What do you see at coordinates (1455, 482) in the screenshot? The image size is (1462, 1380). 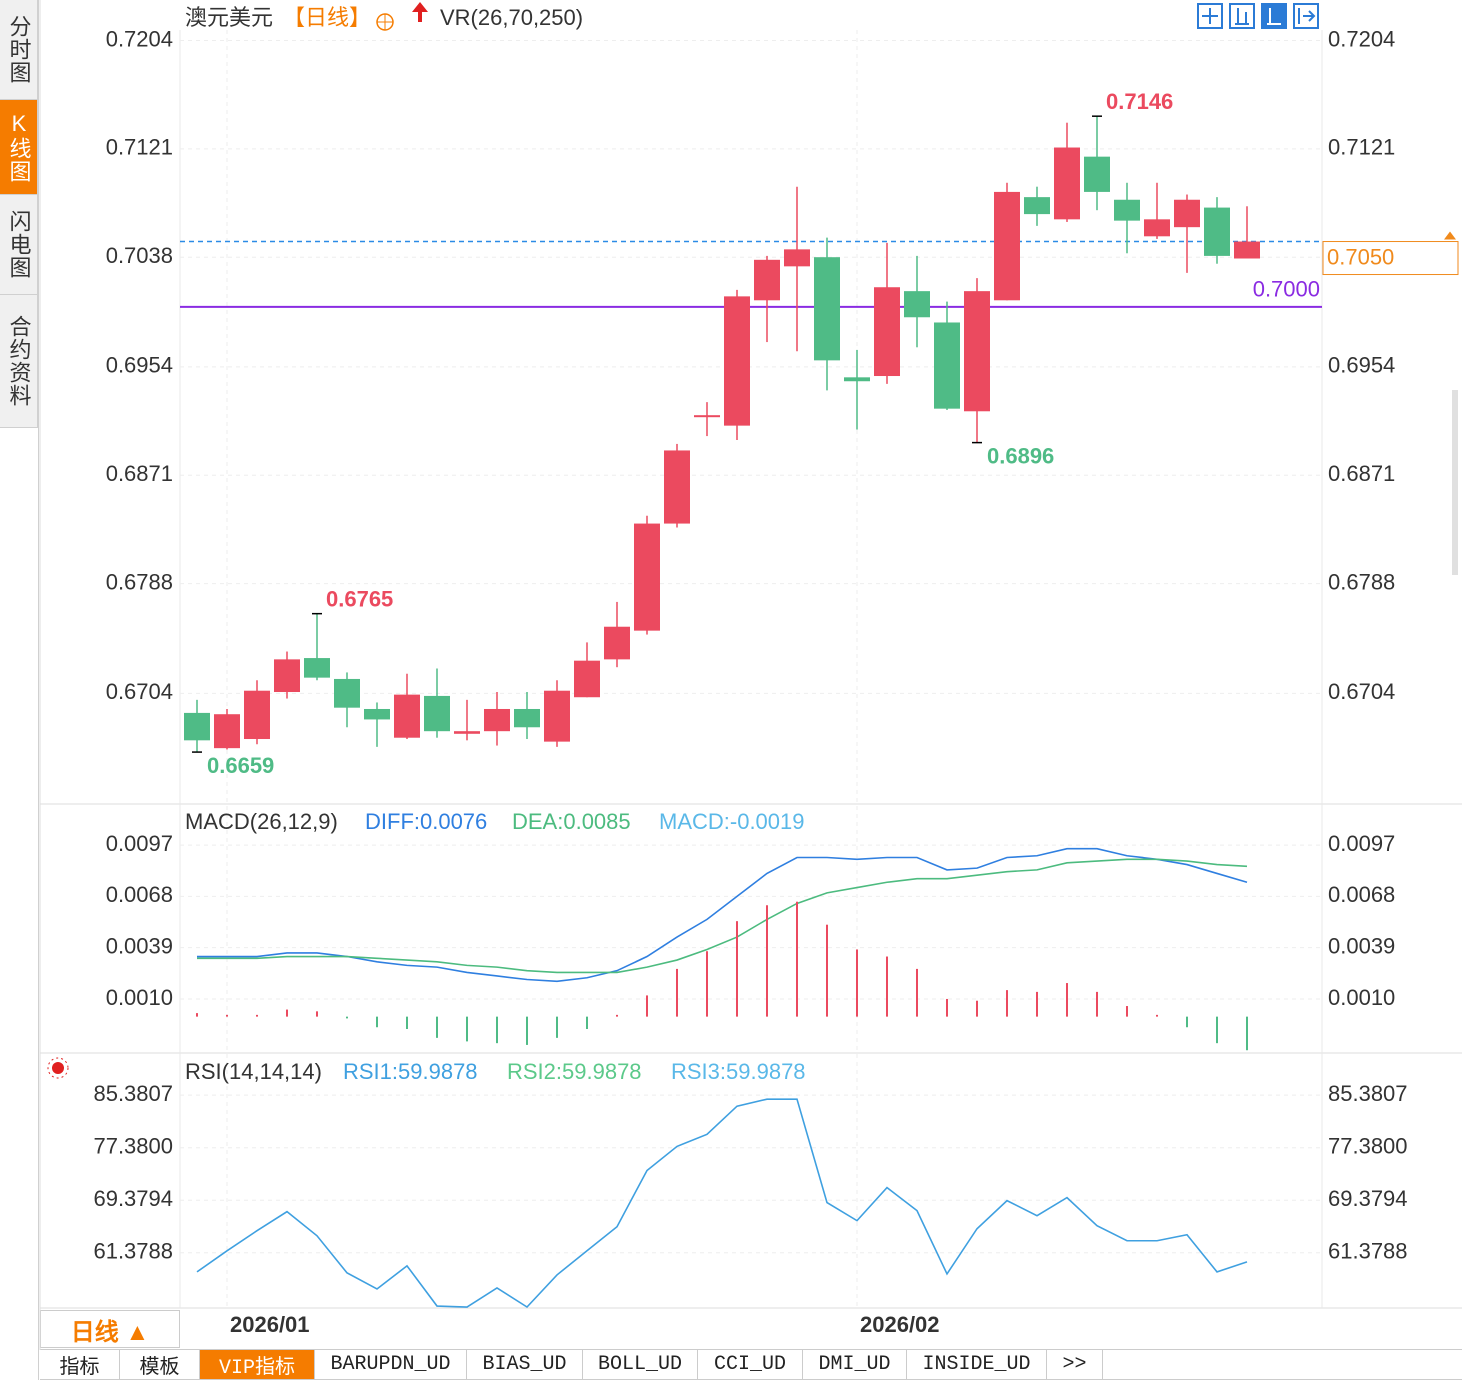 I see `scrollbar` at bounding box center [1455, 482].